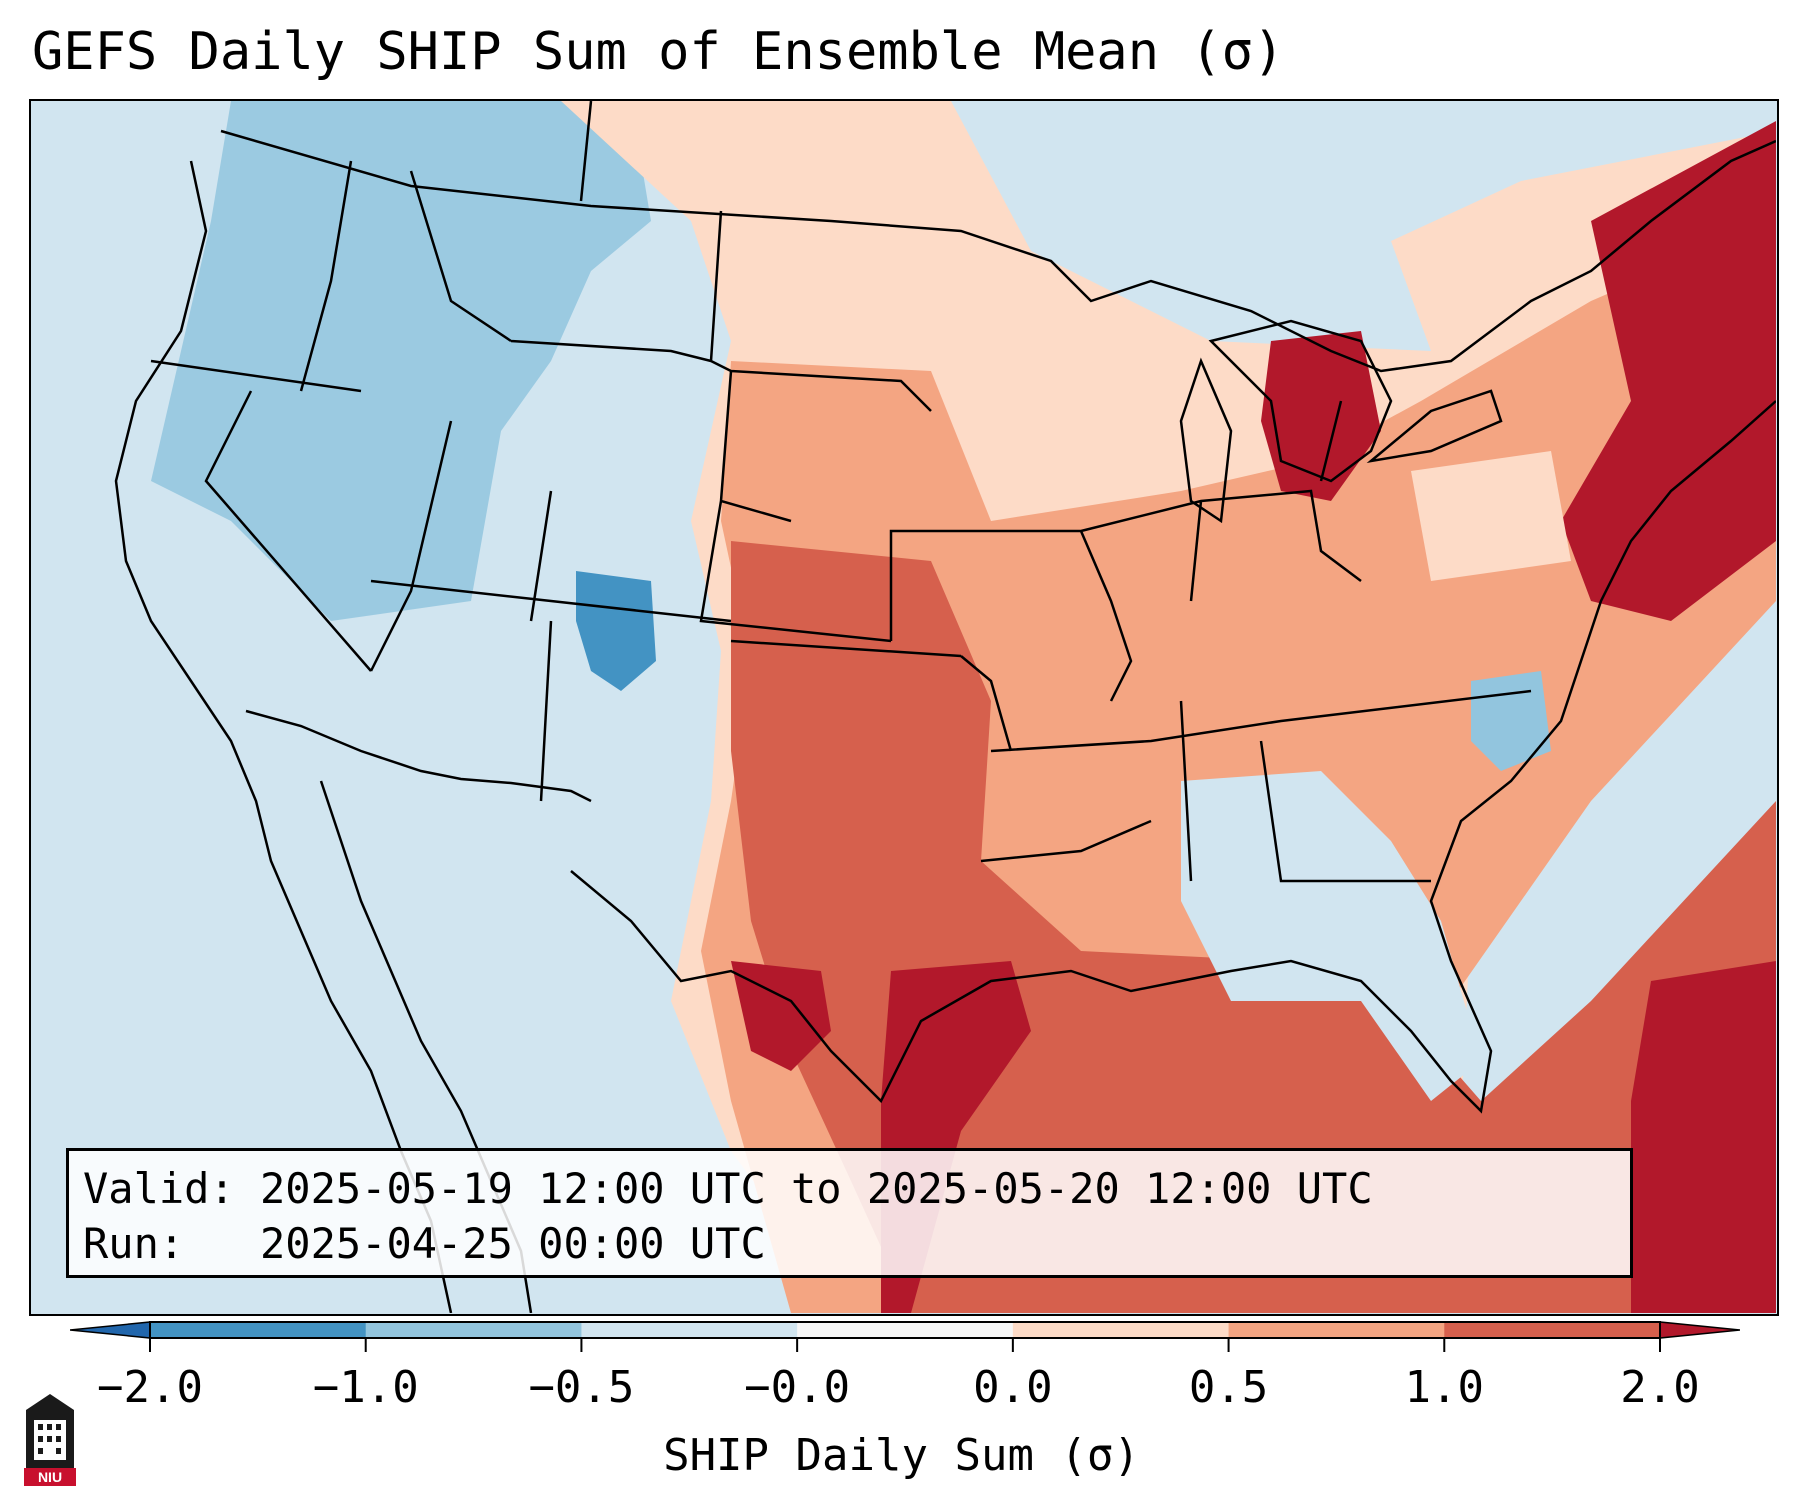  I want to click on canada-us-border, so click(998, 251).